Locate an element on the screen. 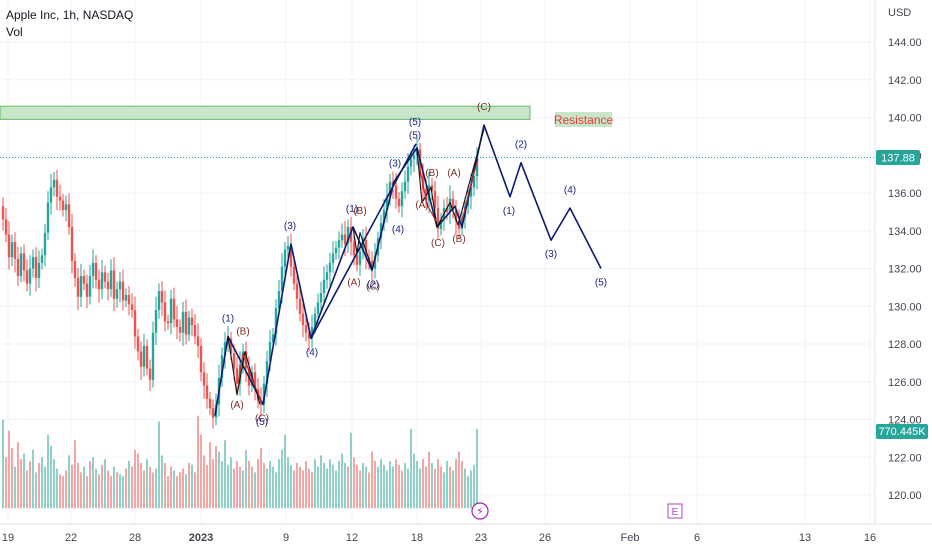 This screenshot has height=550, width=932. dividend-marker: ⚡ is located at coordinates (480, 511).